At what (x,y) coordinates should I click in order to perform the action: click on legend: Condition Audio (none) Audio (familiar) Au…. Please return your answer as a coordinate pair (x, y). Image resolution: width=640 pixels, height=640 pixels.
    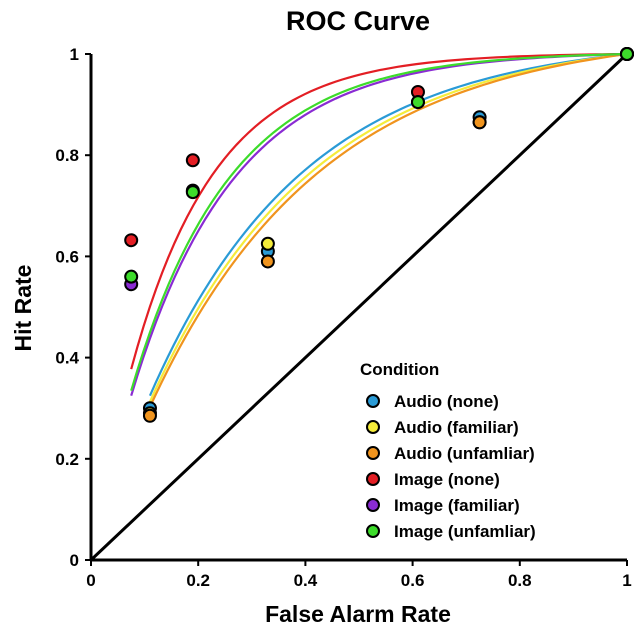
    Looking at the image, I should click on (448, 450).